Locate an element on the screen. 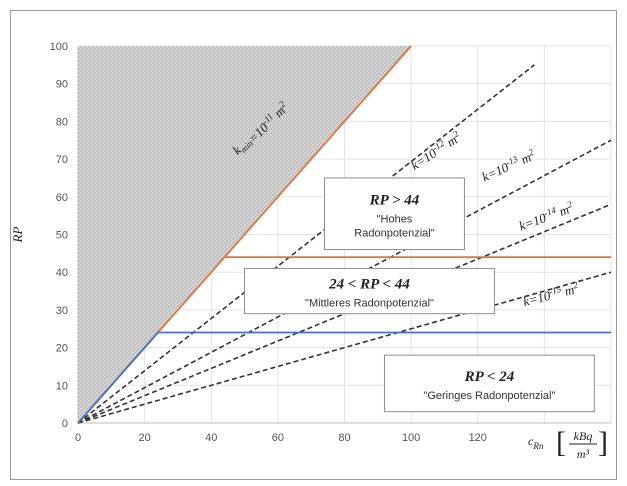 This screenshot has height=486, width=627. y-tick-label: 0 is located at coordinates (65, 424).